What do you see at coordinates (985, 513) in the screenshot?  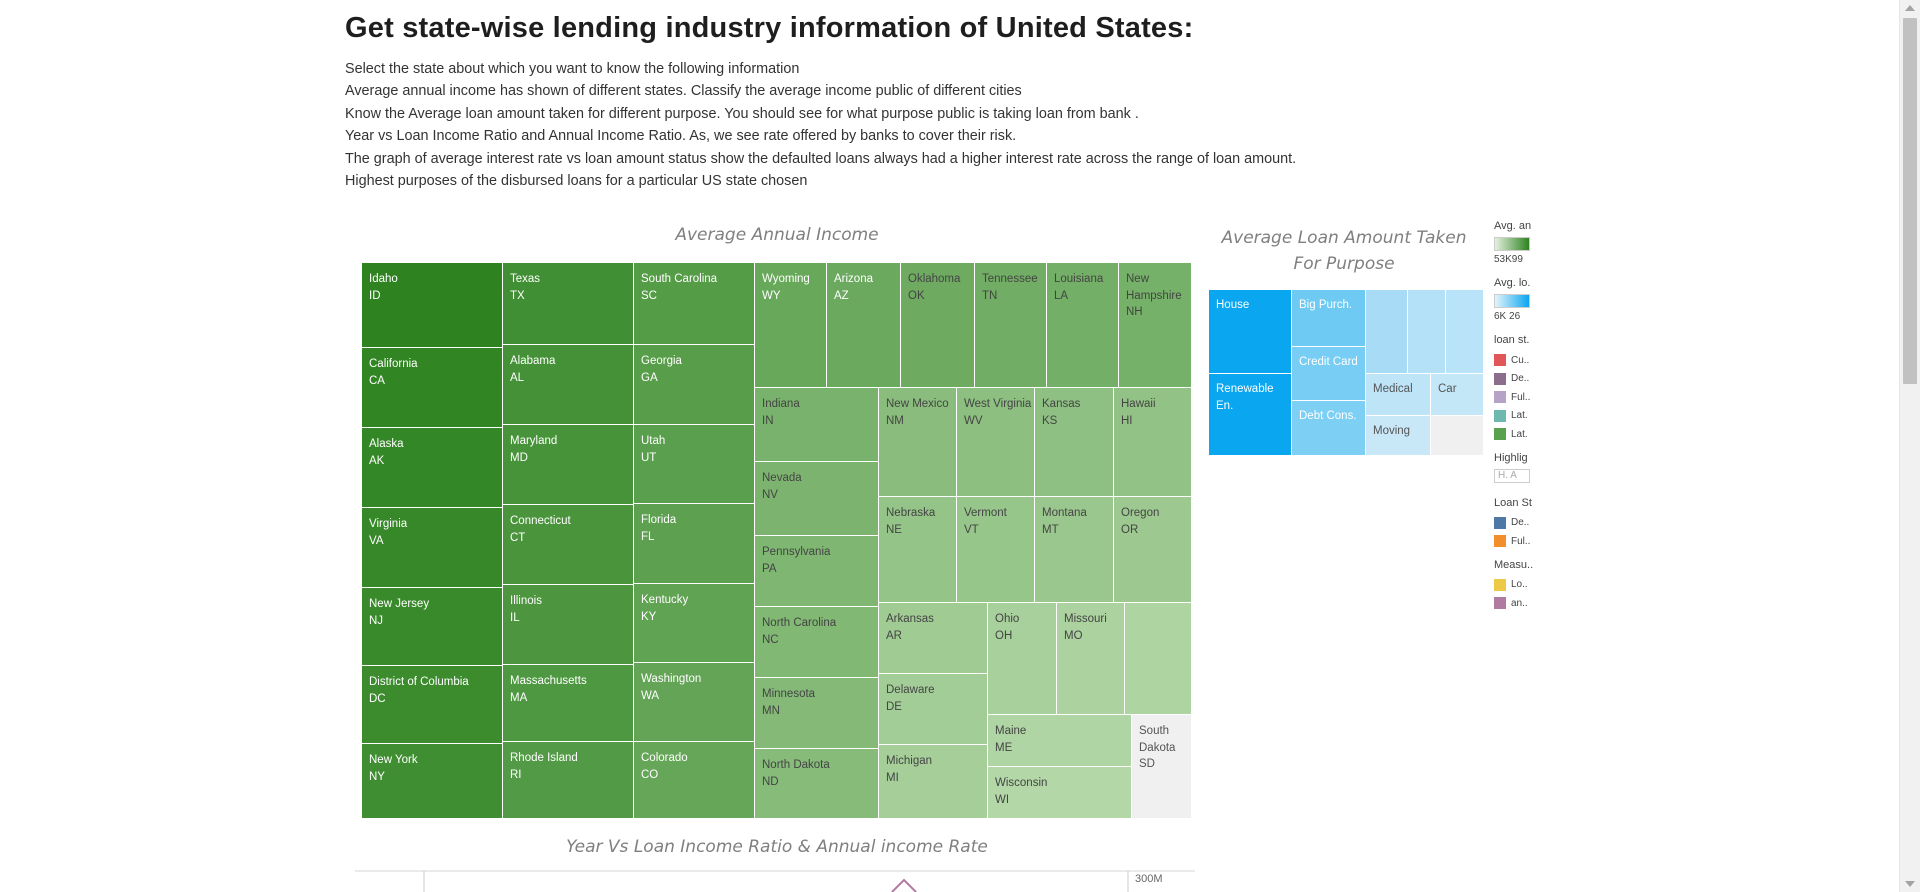 I see `state-name: Vermont` at bounding box center [985, 513].